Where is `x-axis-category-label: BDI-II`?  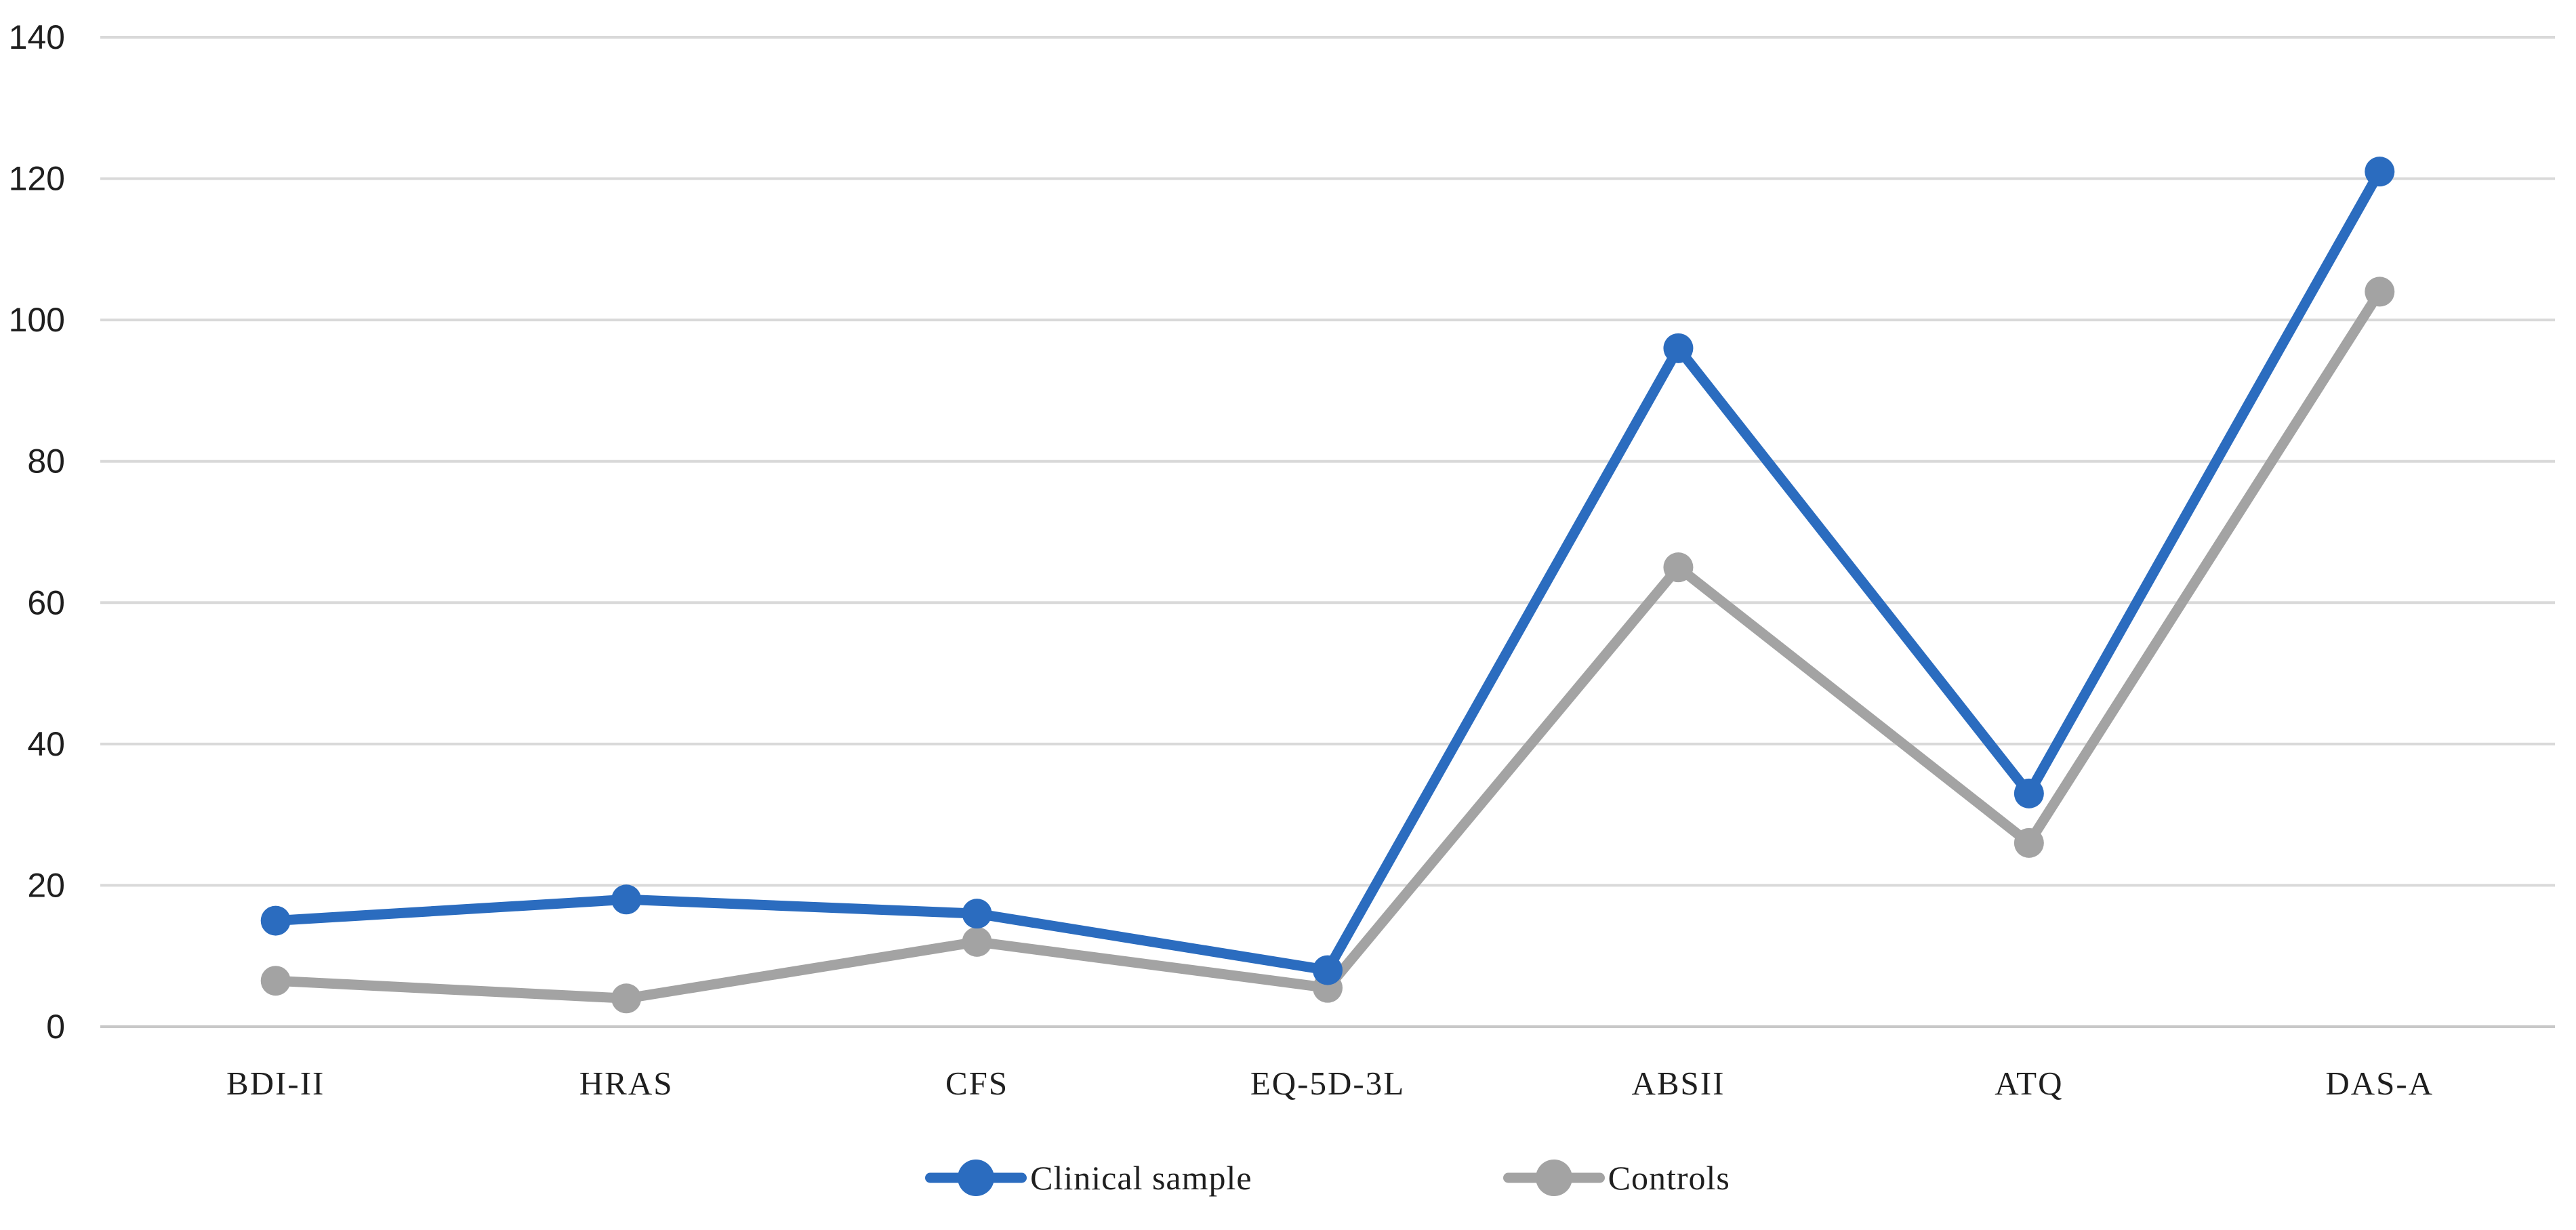 x-axis-category-label: BDI-II is located at coordinates (275, 1083).